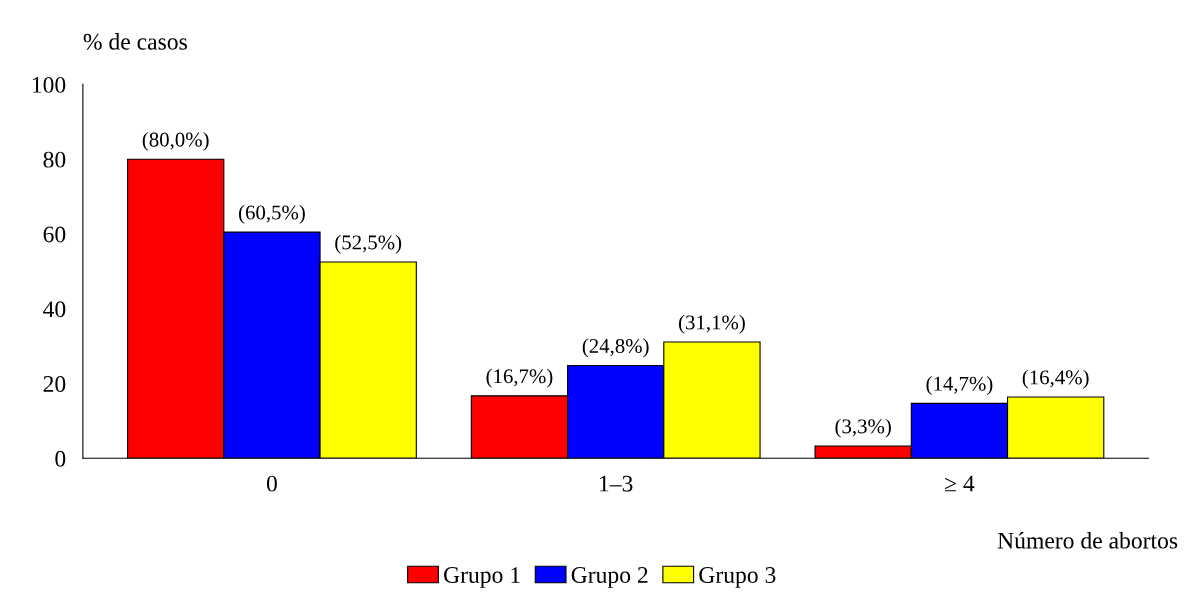 This screenshot has height=603, width=1184. What do you see at coordinates (54, 309) in the screenshot?
I see `y-tick-label: 40` at bounding box center [54, 309].